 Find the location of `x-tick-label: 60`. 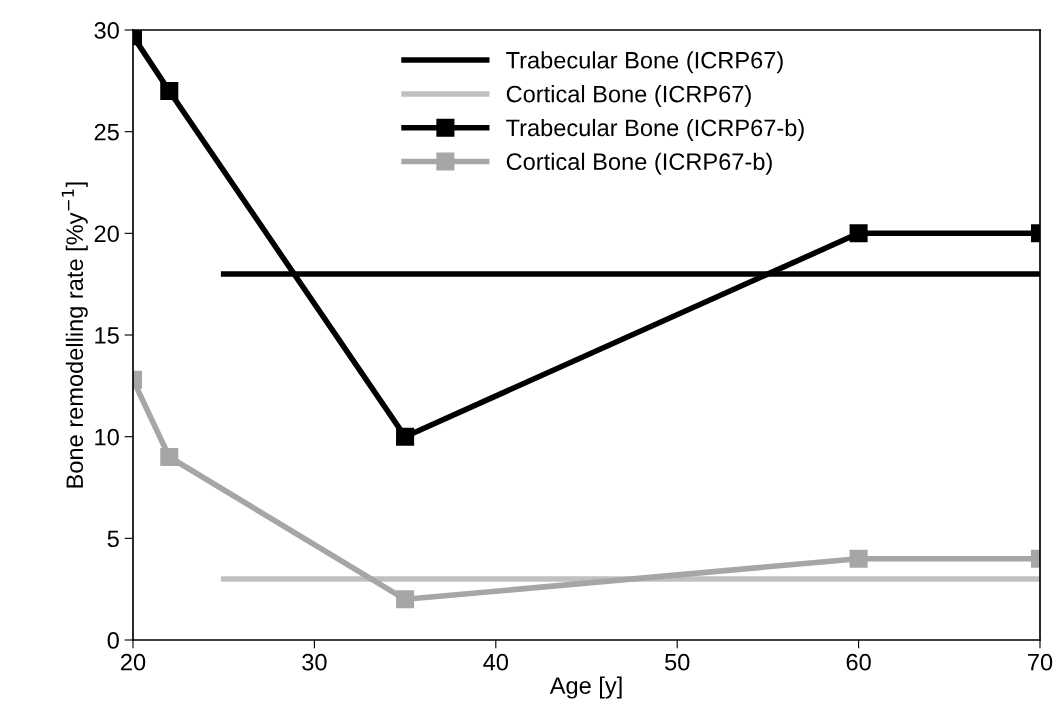

x-tick-label: 60 is located at coordinates (858, 662).